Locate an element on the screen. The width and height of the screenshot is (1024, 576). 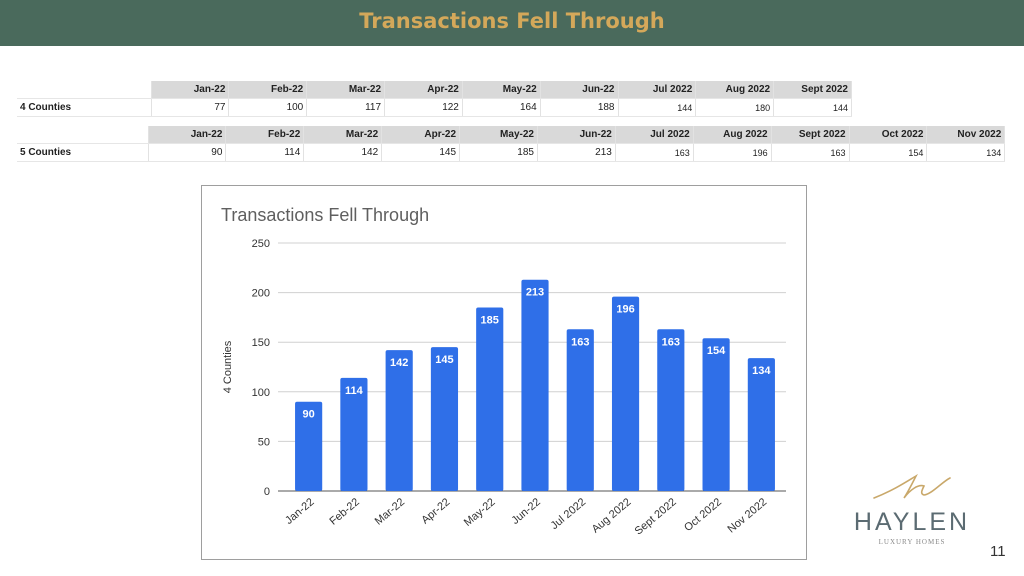
logo-name: HAYLEN is located at coordinates (912, 522).